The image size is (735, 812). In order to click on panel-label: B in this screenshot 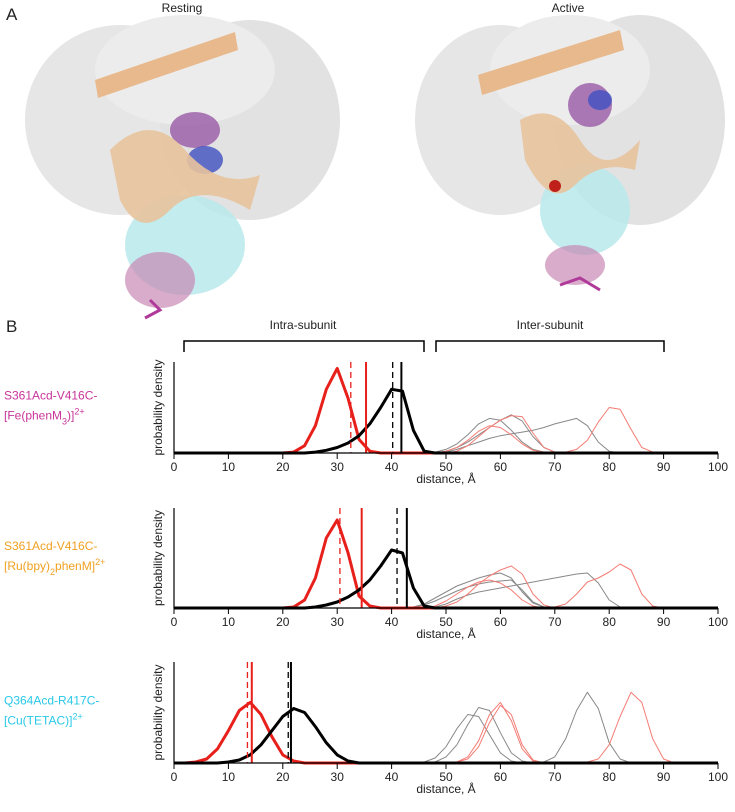, I will do `click(11, 326)`.